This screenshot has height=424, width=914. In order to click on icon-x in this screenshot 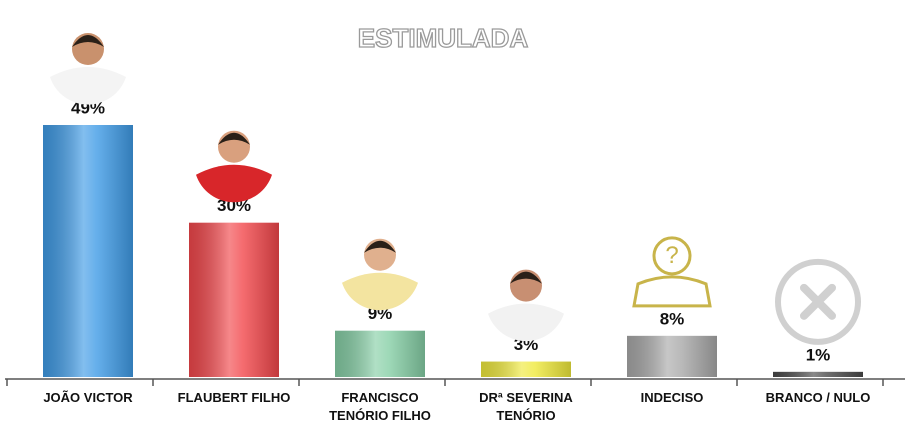, I will do `click(818, 301)`.